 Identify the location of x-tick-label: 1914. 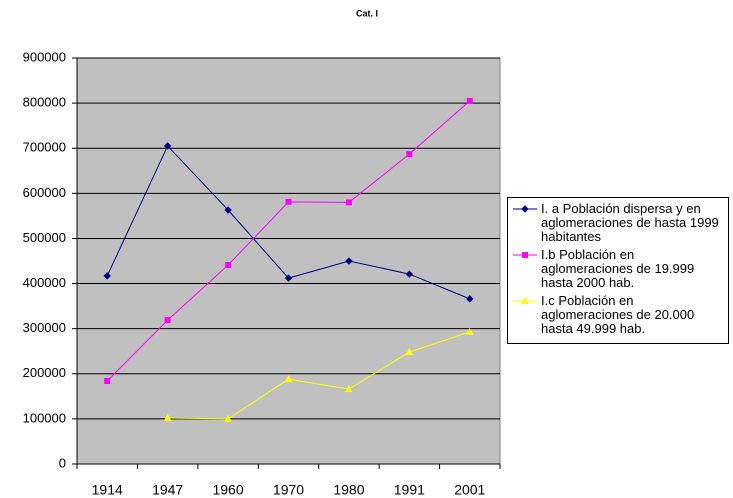
(107, 490).